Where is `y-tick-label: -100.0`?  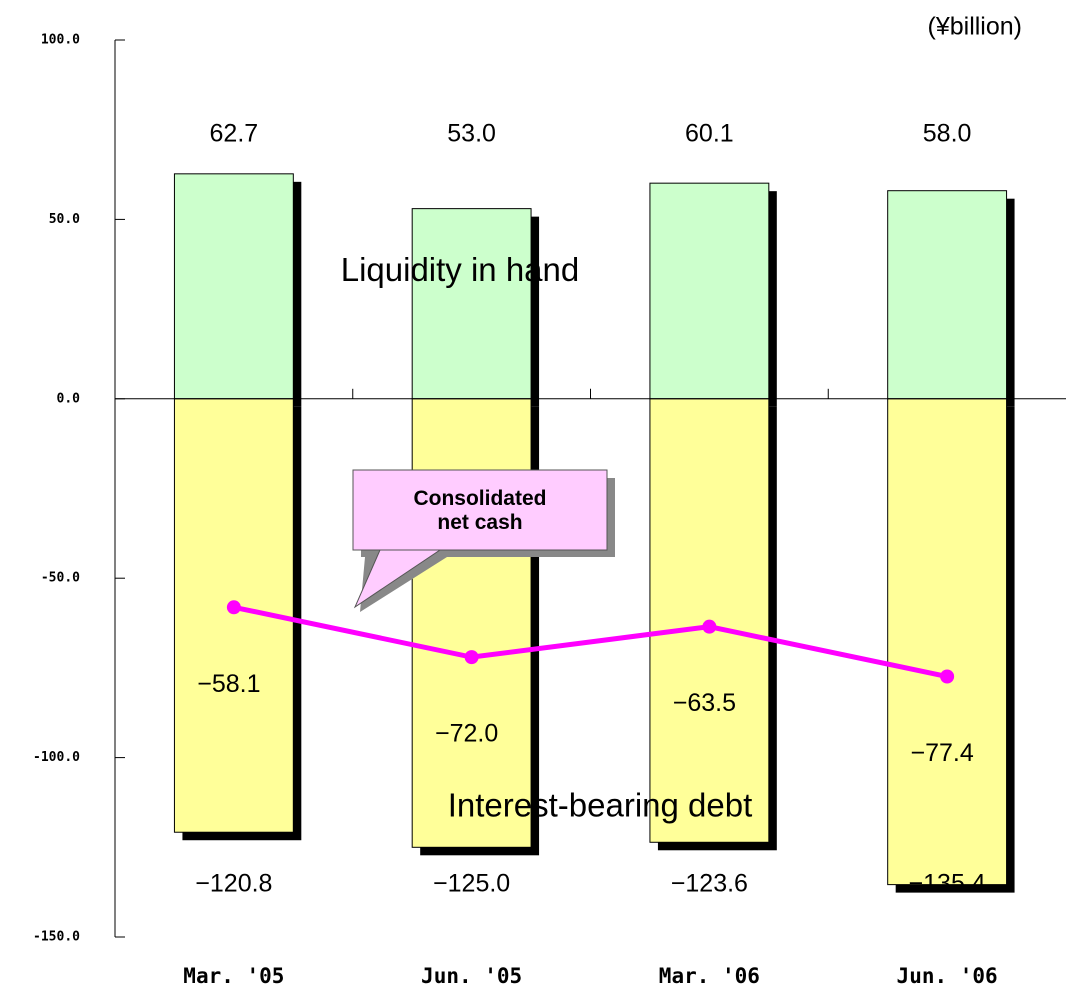 y-tick-label: -100.0 is located at coordinates (56, 757).